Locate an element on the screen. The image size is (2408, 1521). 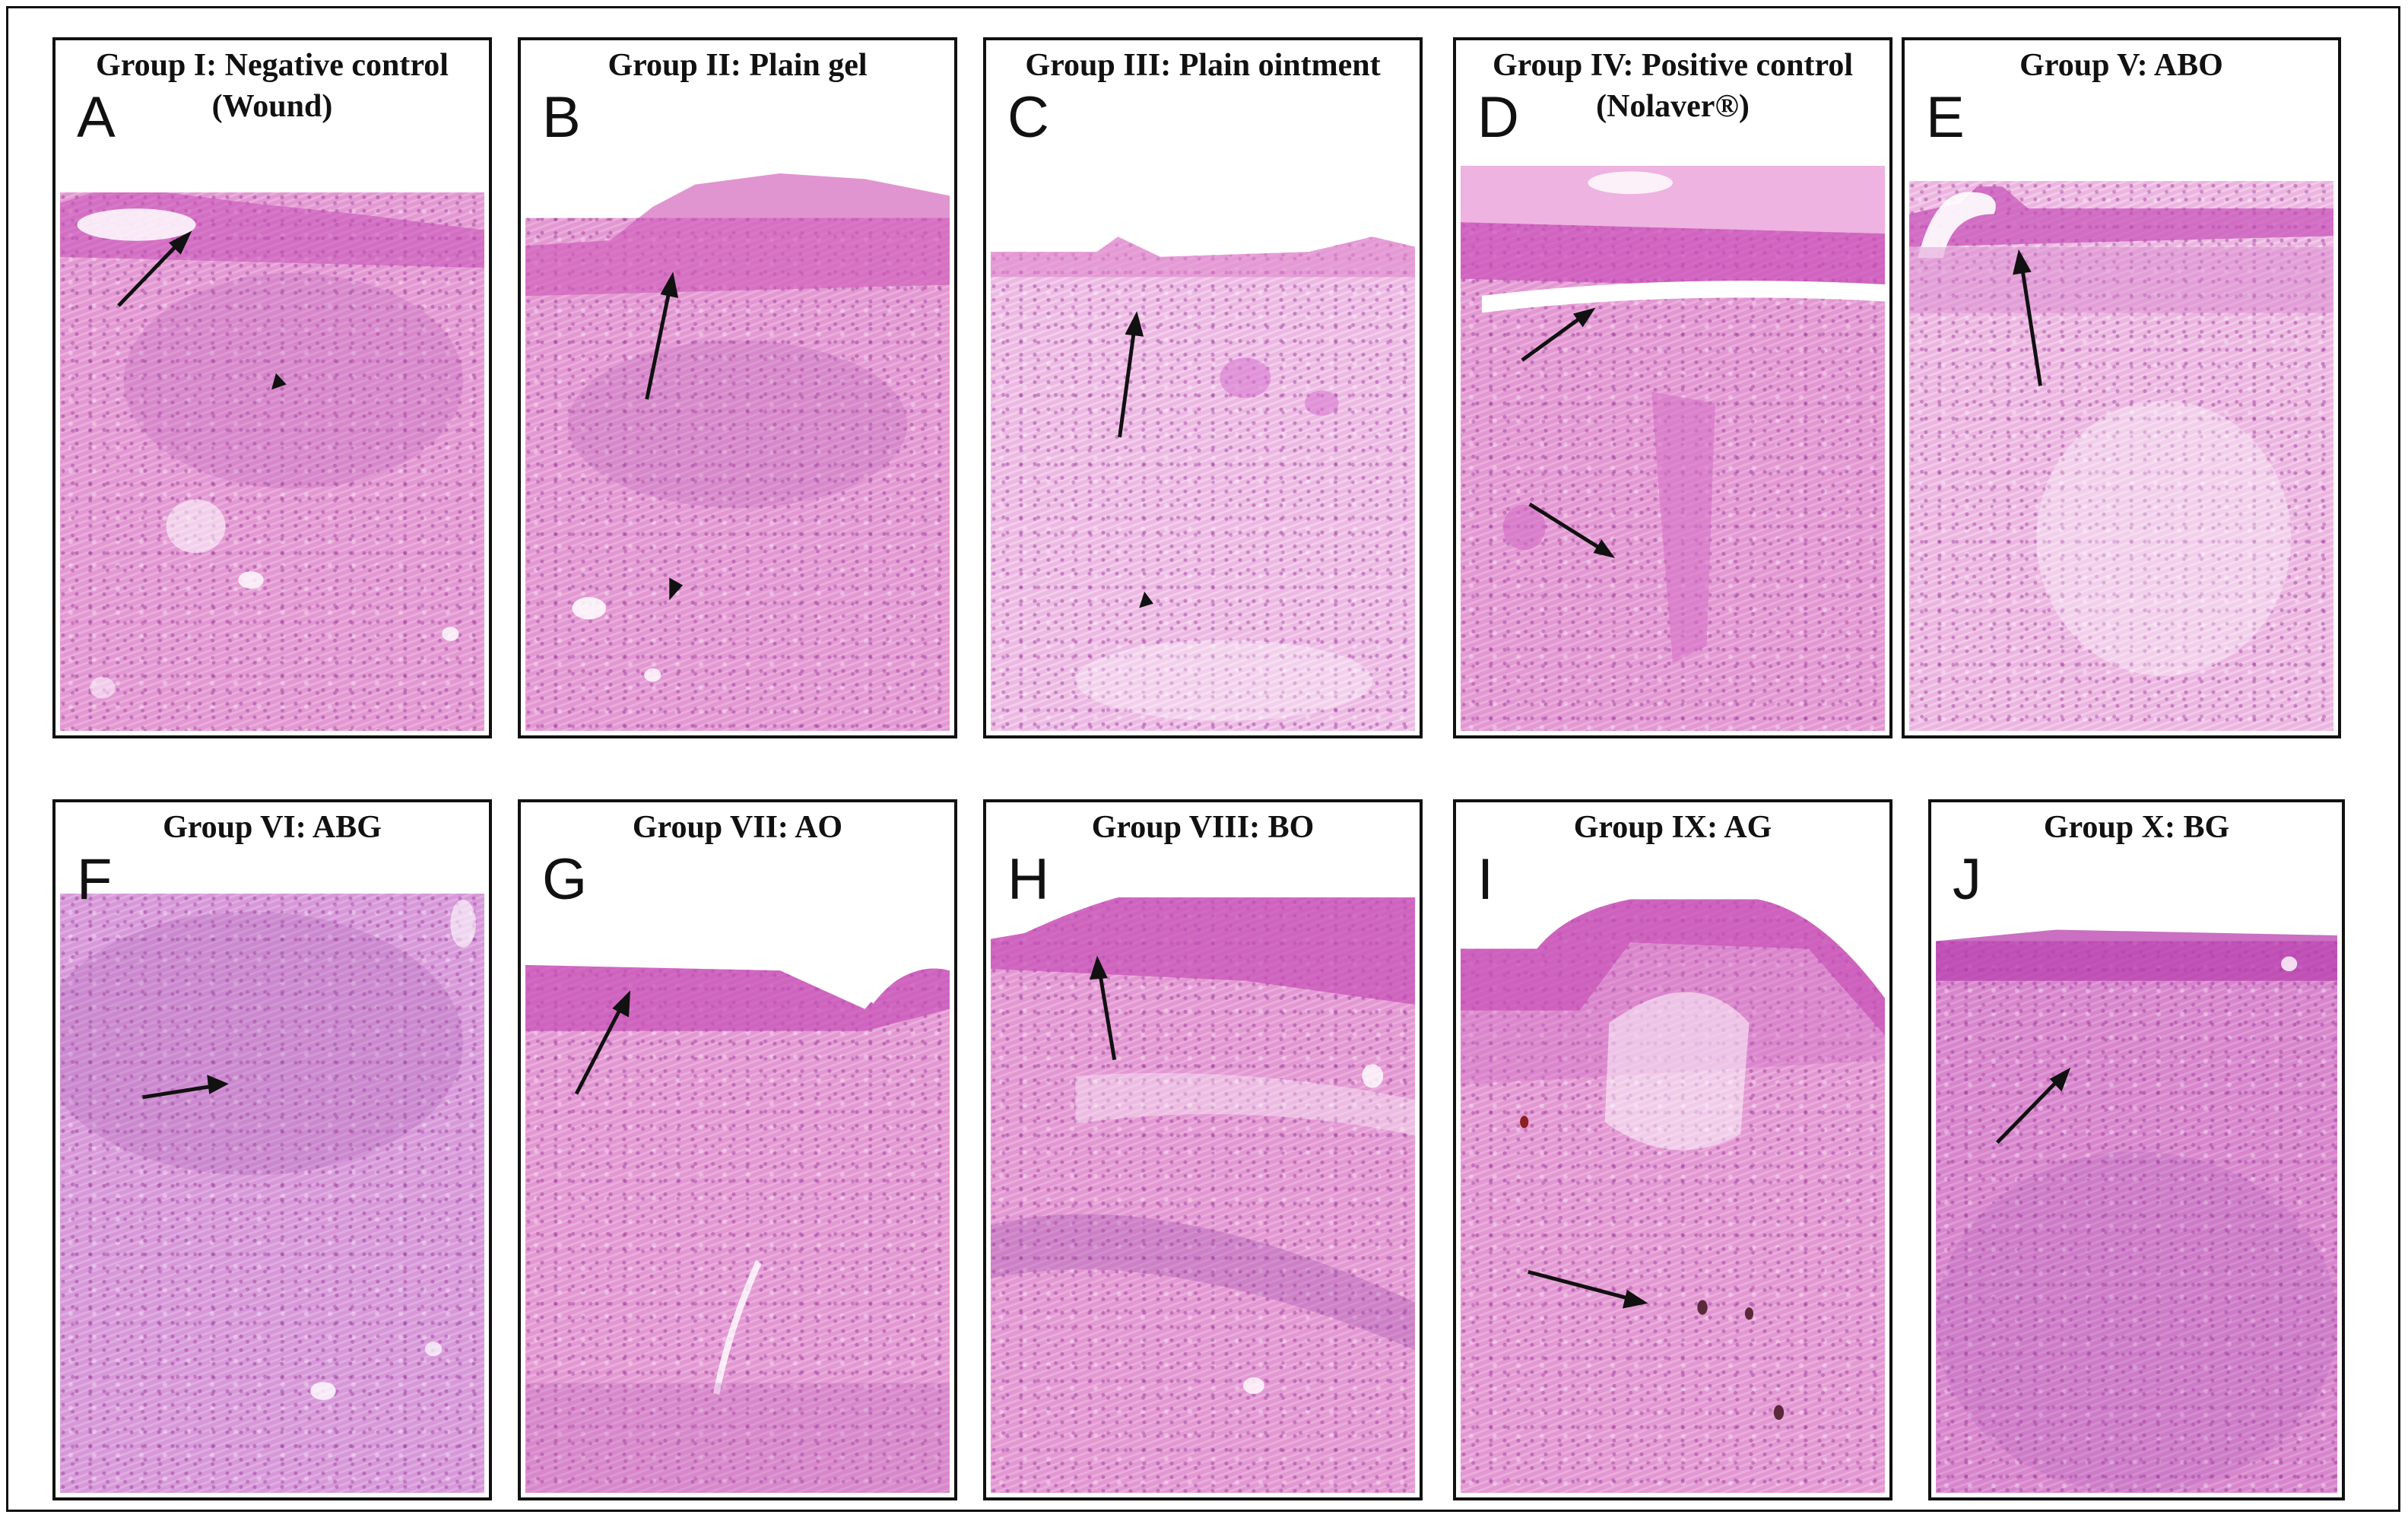
panel-h-arrows is located at coordinates (1103, 1007).